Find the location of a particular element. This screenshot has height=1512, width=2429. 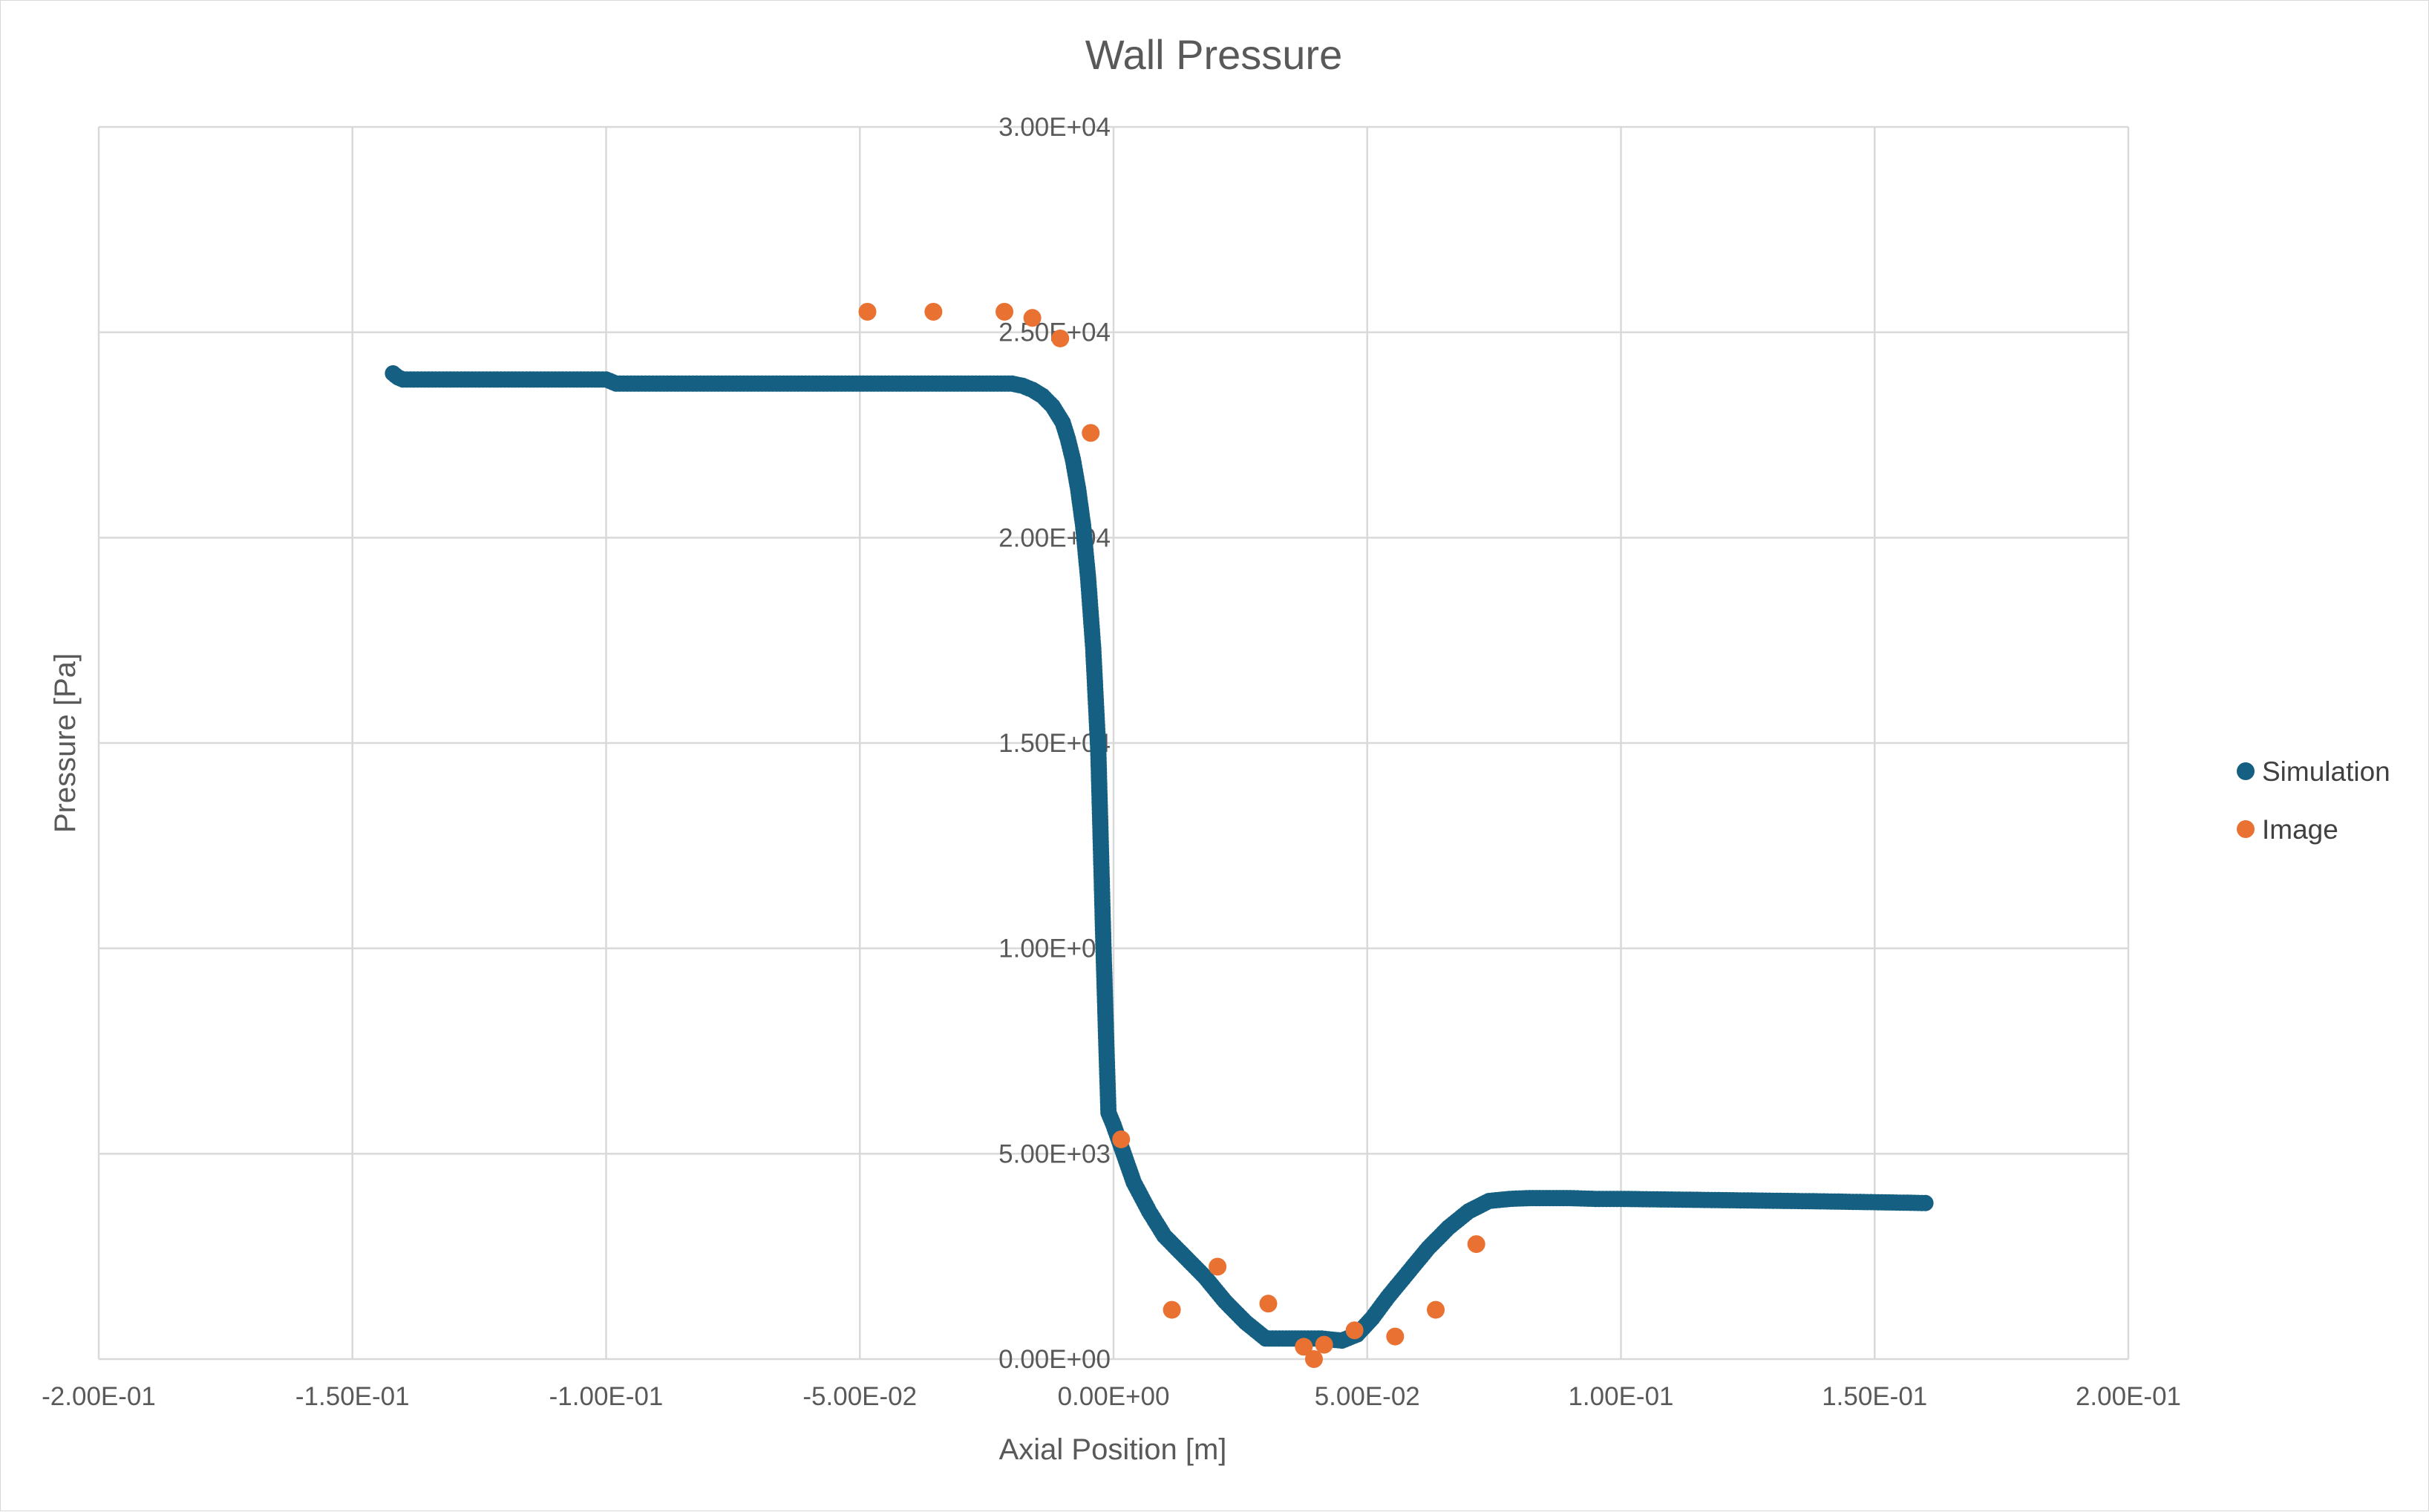

y-tick-label: 0.00E+00 is located at coordinates (1054, 1360).